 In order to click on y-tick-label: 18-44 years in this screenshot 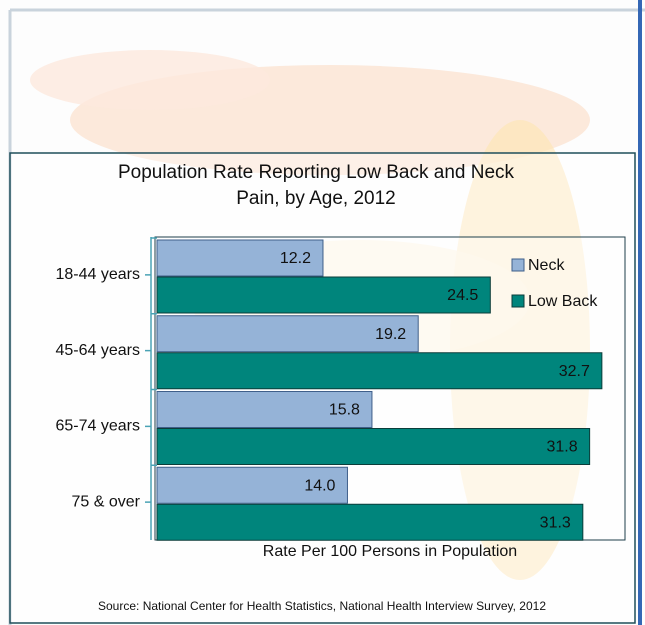, I will do `click(98, 274)`.